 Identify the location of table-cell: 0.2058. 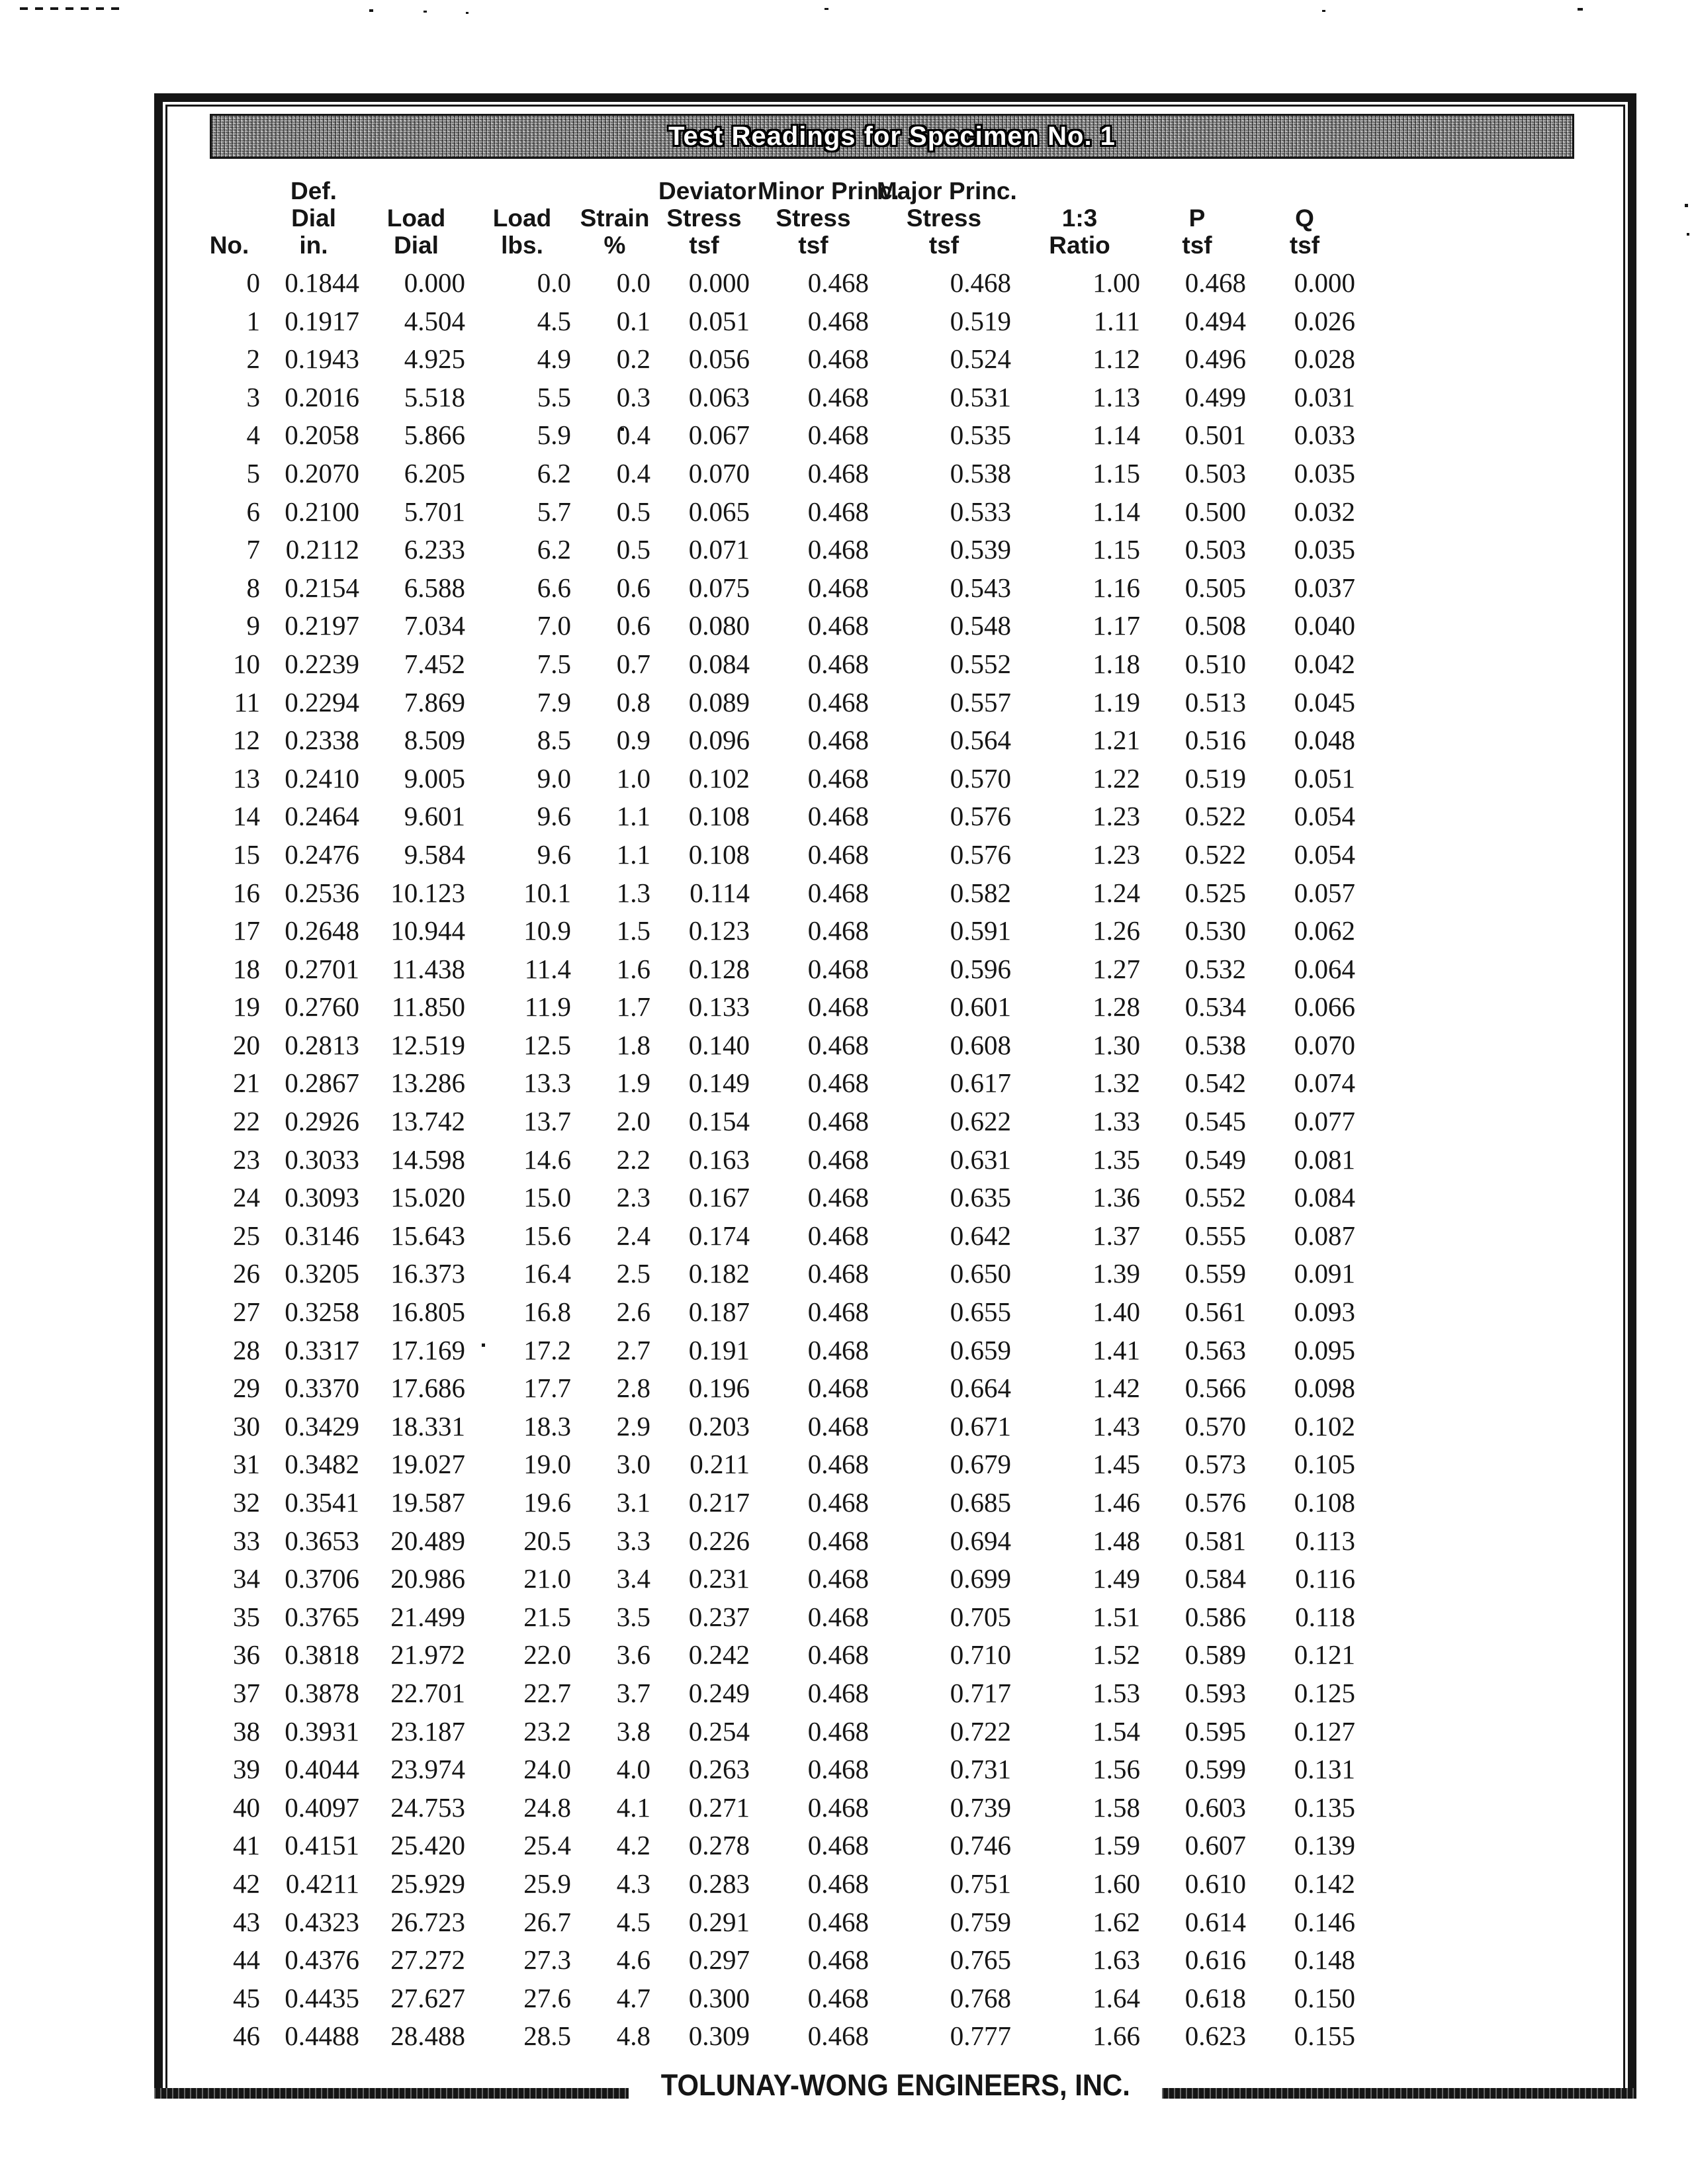
(322, 435).